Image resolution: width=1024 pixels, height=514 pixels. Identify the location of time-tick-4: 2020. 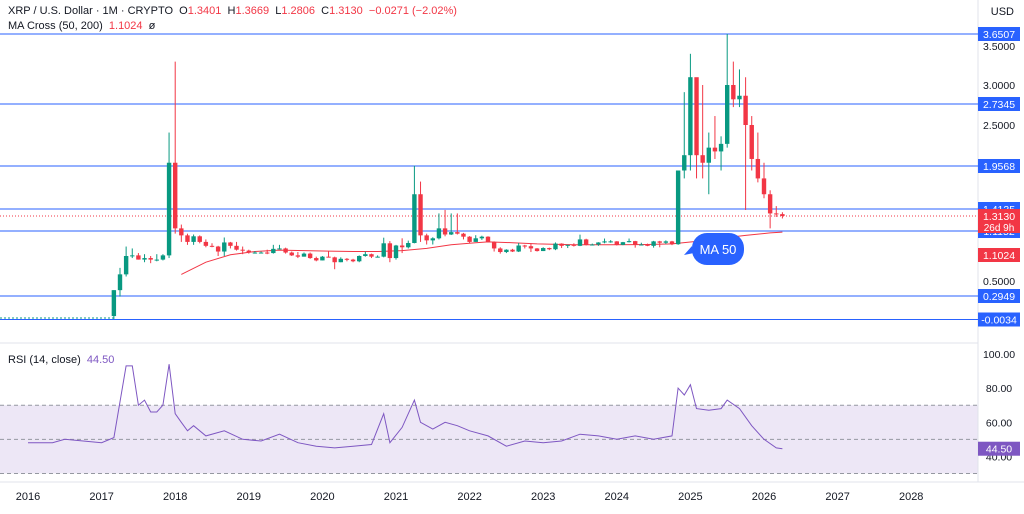
(322, 497).